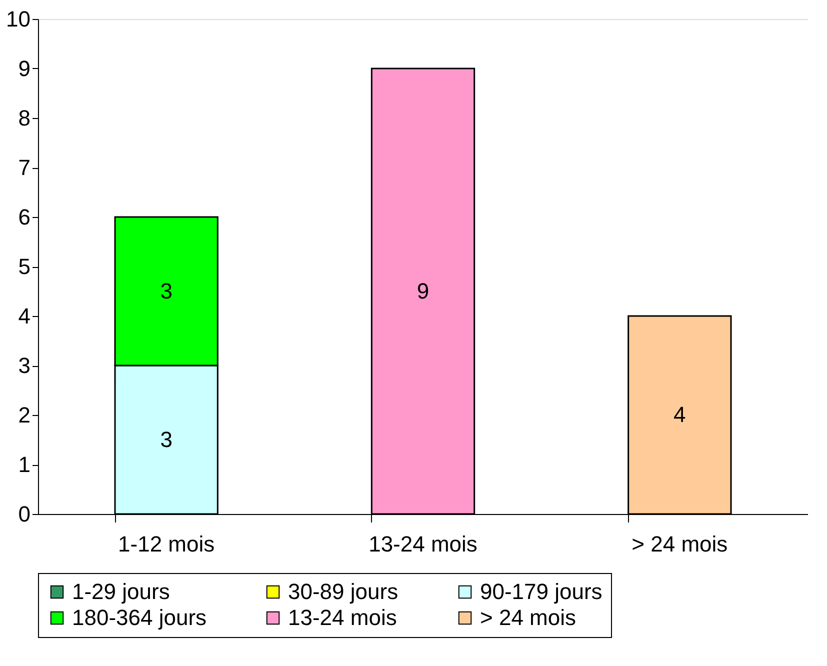  Describe the element at coordinates (24, 316) in the screenshot. I see `y-tick-label: 4` at that location.